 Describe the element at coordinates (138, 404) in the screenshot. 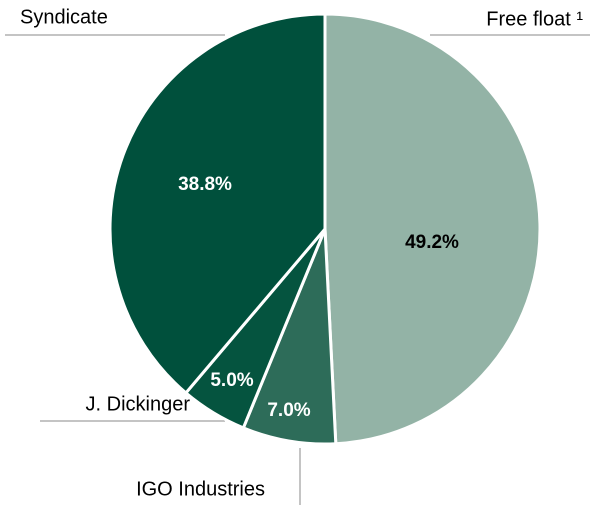

I see `legend-label: J. Dickinger` at that location.